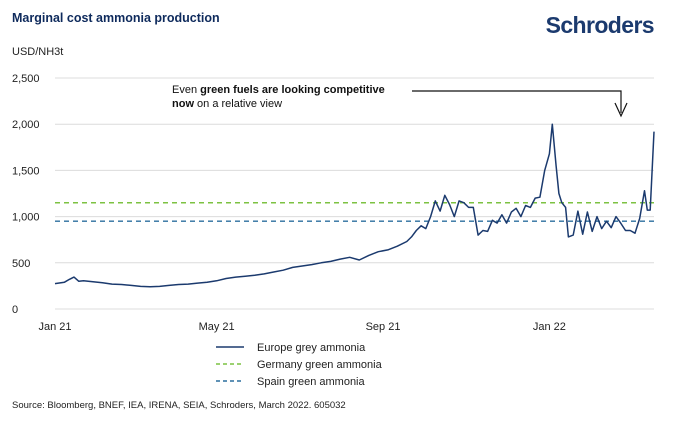 The width and height of the screenshot is (684, 432). I want to click on x-axis-ticks: Jan 21 May 21 Sep 21 Jan 22, so click(301, 327).